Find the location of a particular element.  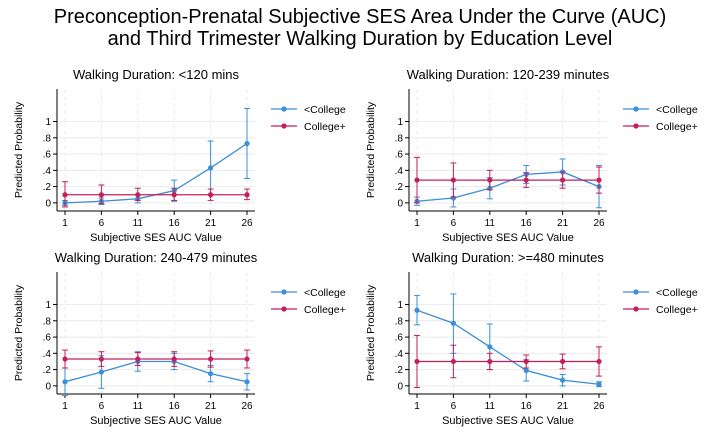

panel-title: Walking Duration: 240-479 minutes is located at coordinates (156, 257).